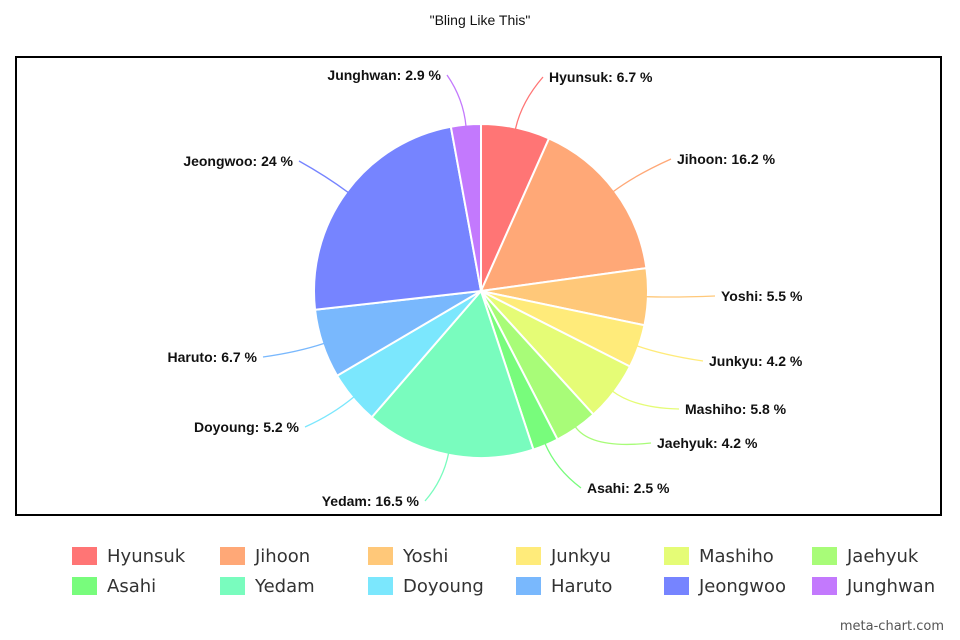 The image size is (960, 640). I want to click on legend-item-asahi: Asahi, so click(146, 586).